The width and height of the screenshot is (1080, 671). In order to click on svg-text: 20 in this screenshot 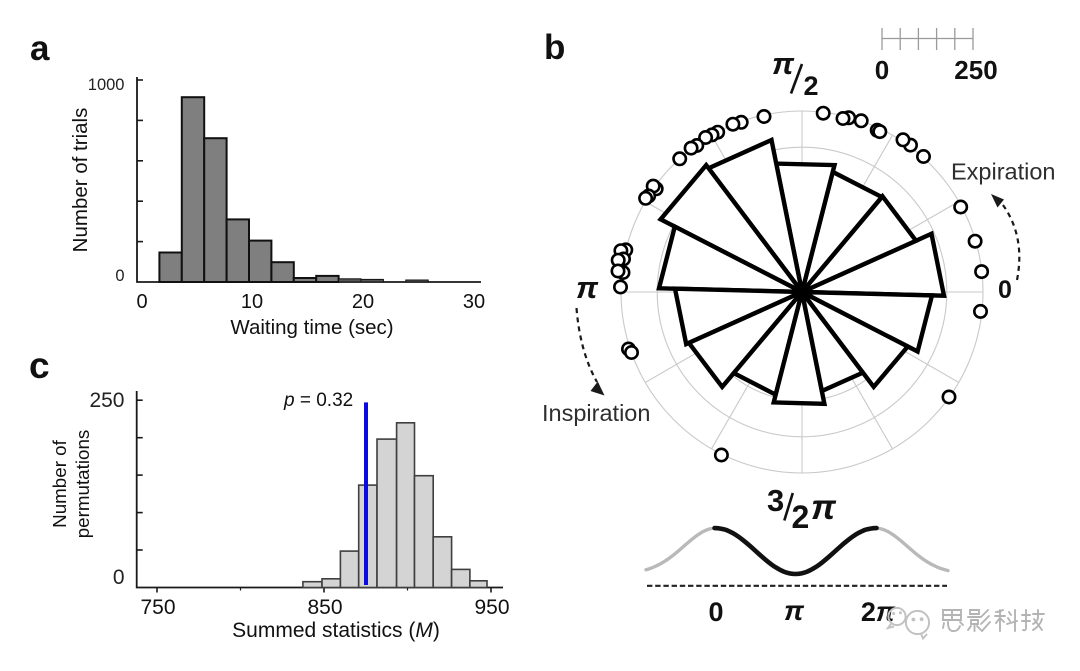, I will do `click(363, 302)`.